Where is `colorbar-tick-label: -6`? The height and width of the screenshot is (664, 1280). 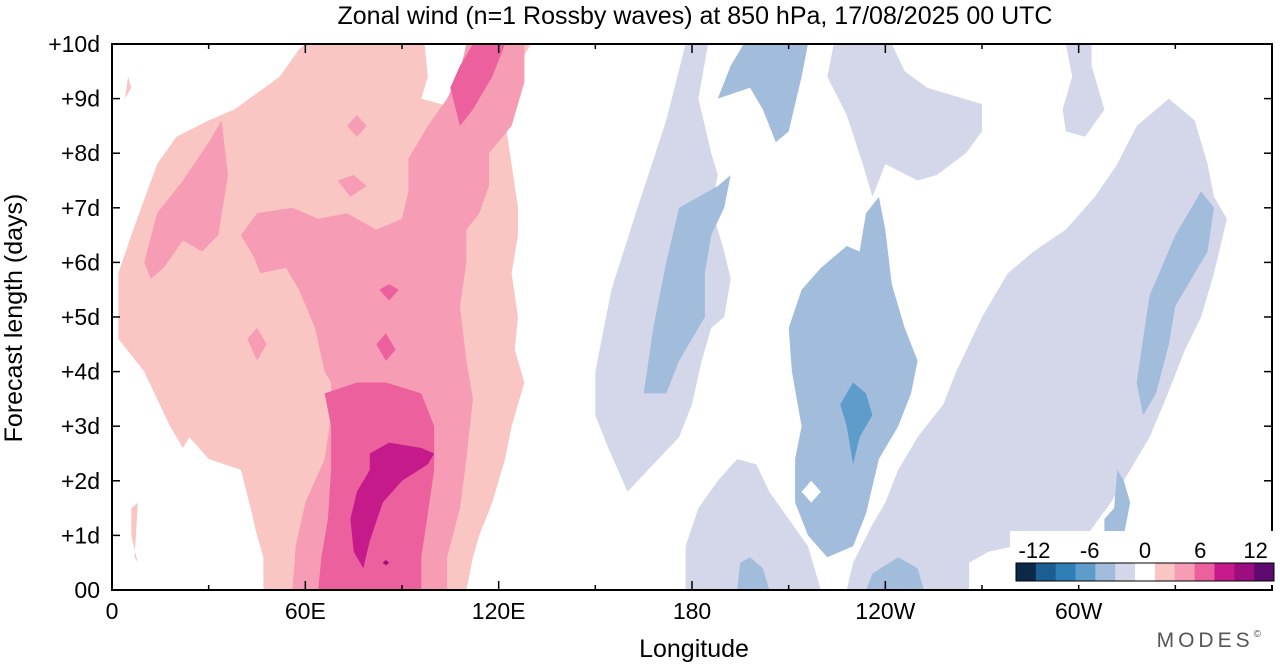
colorbar-tick-label: -6 is located at coordinates (1090, 550).